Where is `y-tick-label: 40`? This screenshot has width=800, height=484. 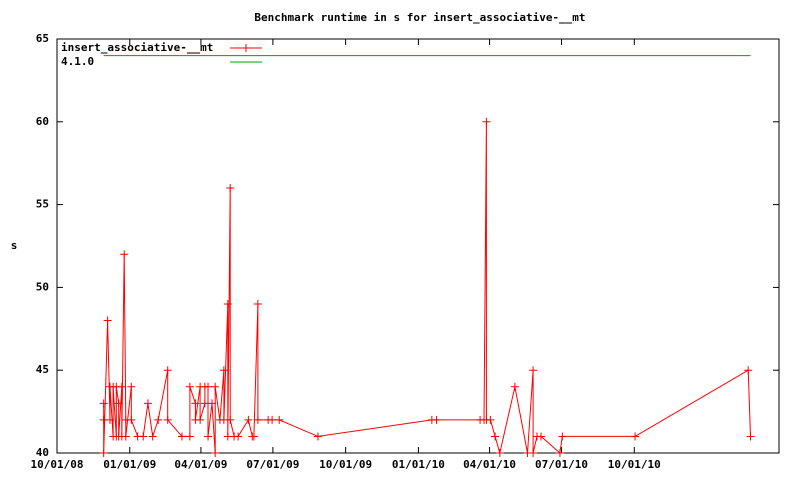 y-tick-label: 40 is located at coordinates (42, 452).